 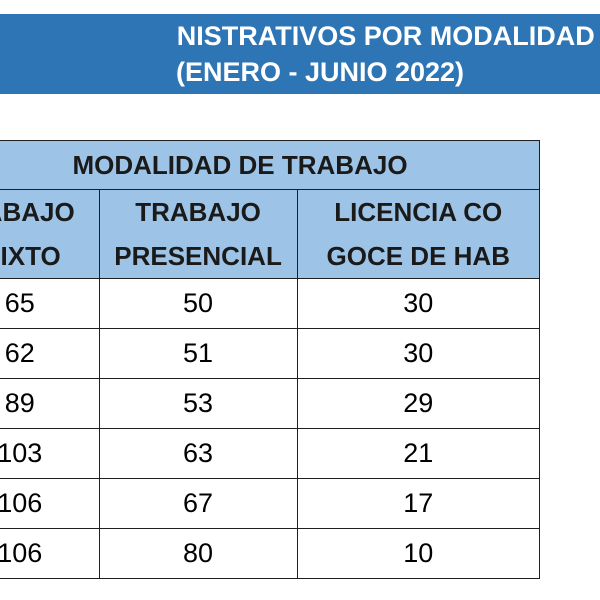 What do you see at coordinates (198, 403) in the screenshot?
I see `table-cell: 53` at bounding box center [198, 403].